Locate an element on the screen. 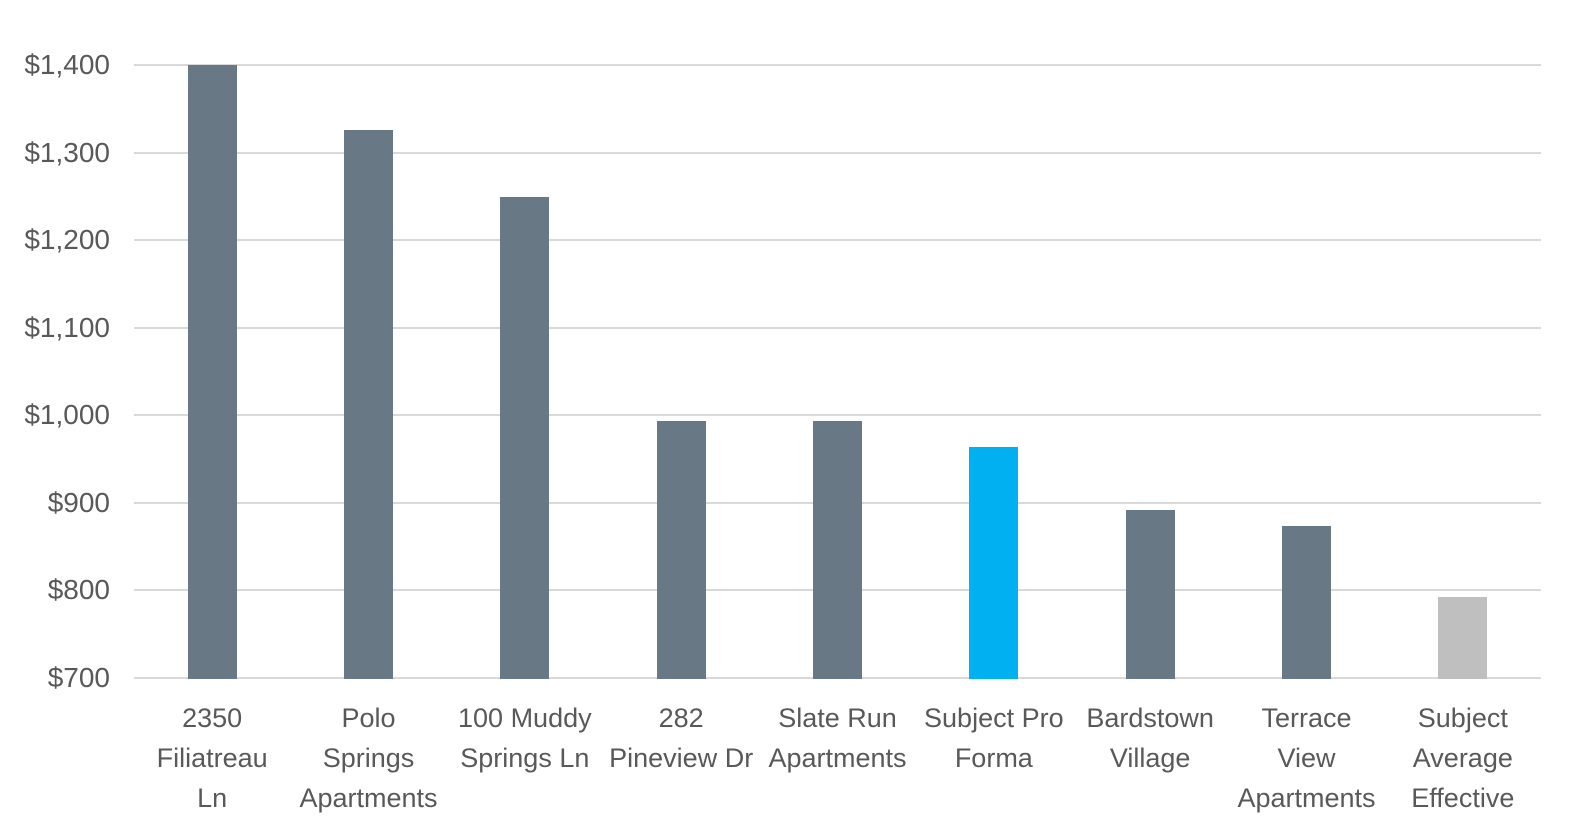 Image resolution: width=1577 pixels, height=837 pixels. y-tick-label-1300: $1,300 is located at coordinates (67, 152).